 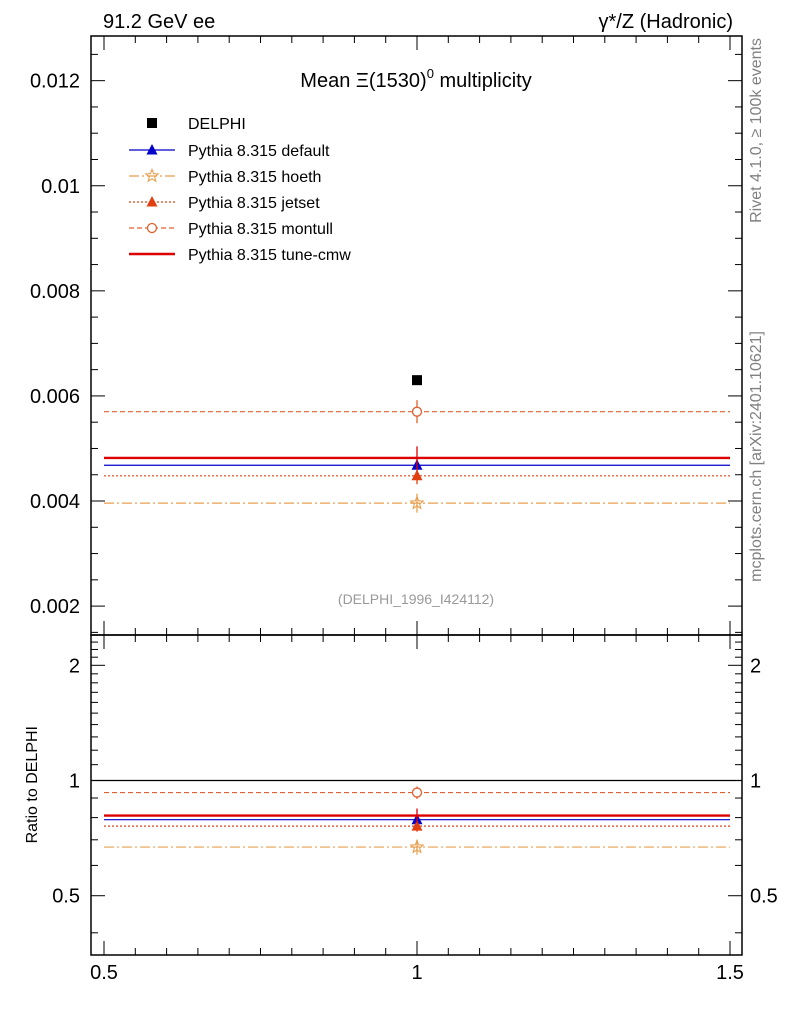 I want to click on y-tick-label-main: 0.006, so click(x=55, y=397).